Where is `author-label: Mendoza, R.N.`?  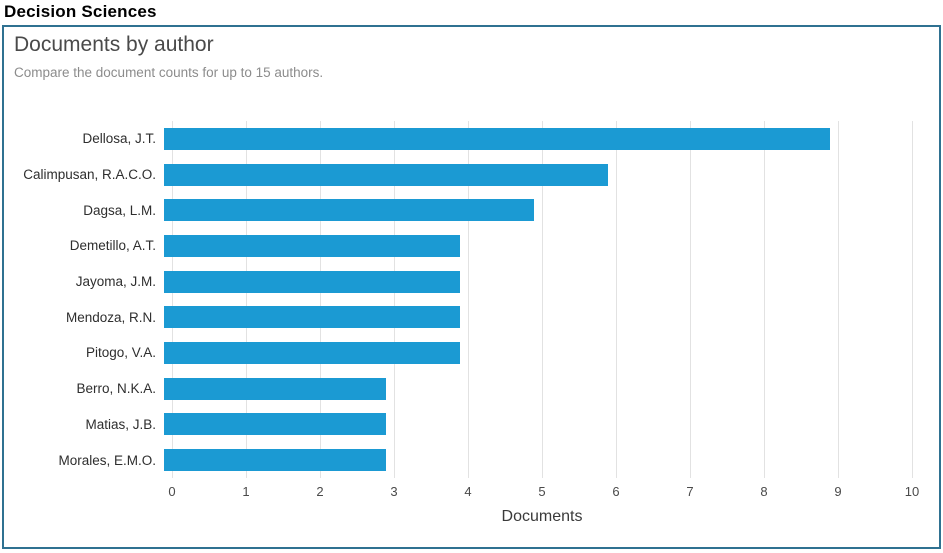 author-label: Mendoza, R.N. is located at coordinates (110, 317).